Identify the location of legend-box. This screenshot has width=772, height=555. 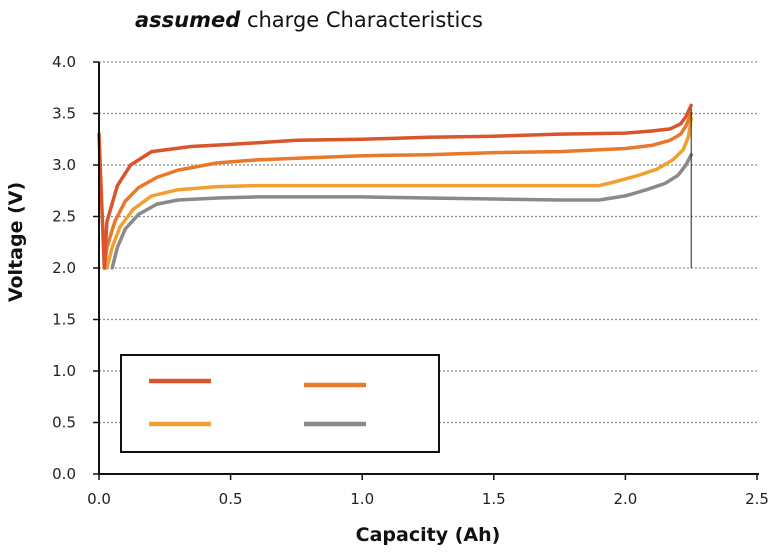
(280, 403).